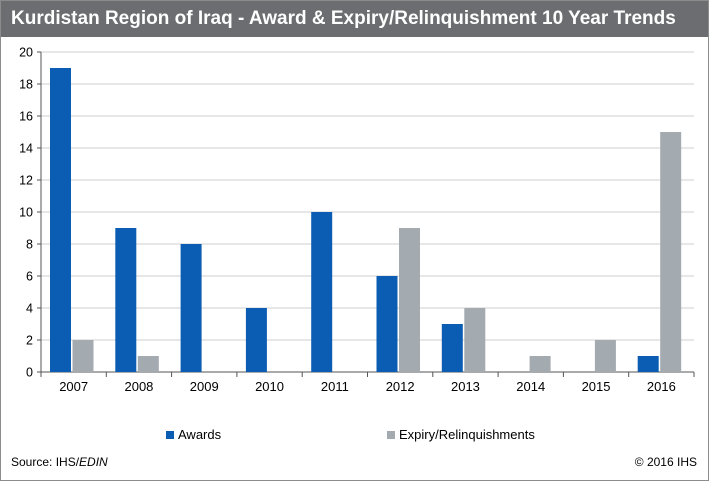 Image resolution: width=709 pixels, height=481 pixels. What do you see at coordinates (665, 462) in the screenshot?
I see `copyright-note: © 2016 IHS` at bounding box center [665, 462].